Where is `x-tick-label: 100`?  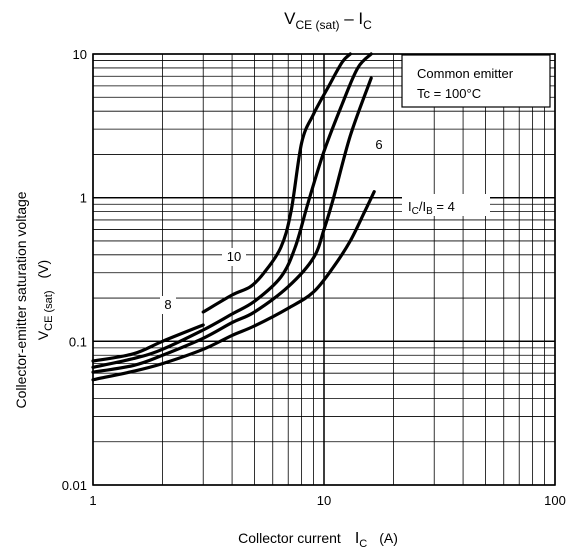 x-tick-label: 100 is located at coordinates (555, 500).